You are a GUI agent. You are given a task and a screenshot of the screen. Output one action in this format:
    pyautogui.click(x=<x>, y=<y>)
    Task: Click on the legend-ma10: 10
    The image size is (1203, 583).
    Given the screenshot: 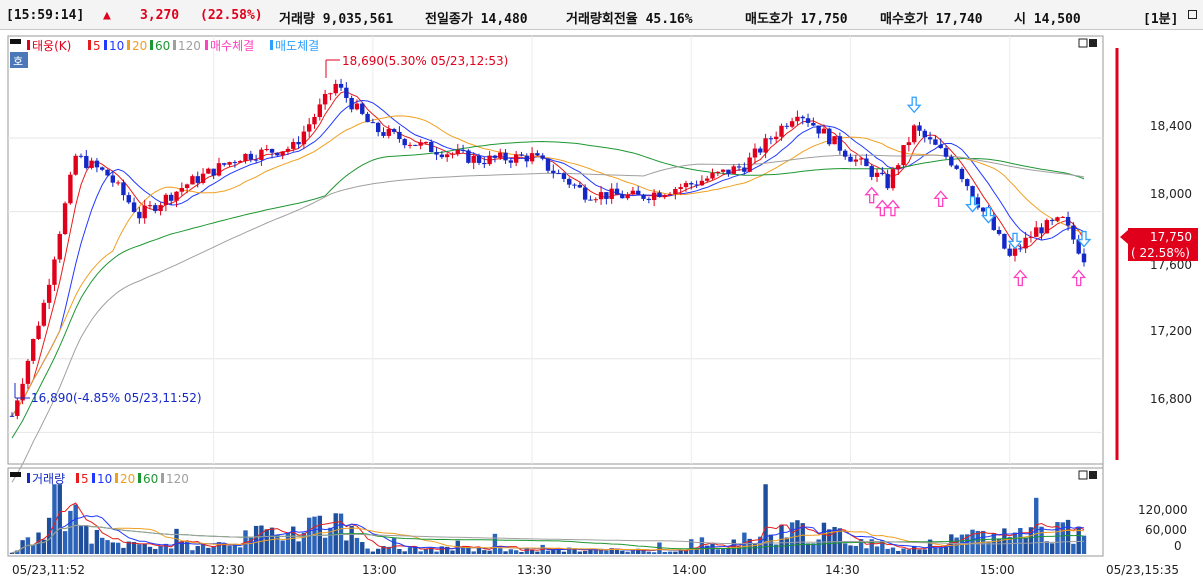 What is the action you would take?
    pyautogui.click(x=116, y=46)
    